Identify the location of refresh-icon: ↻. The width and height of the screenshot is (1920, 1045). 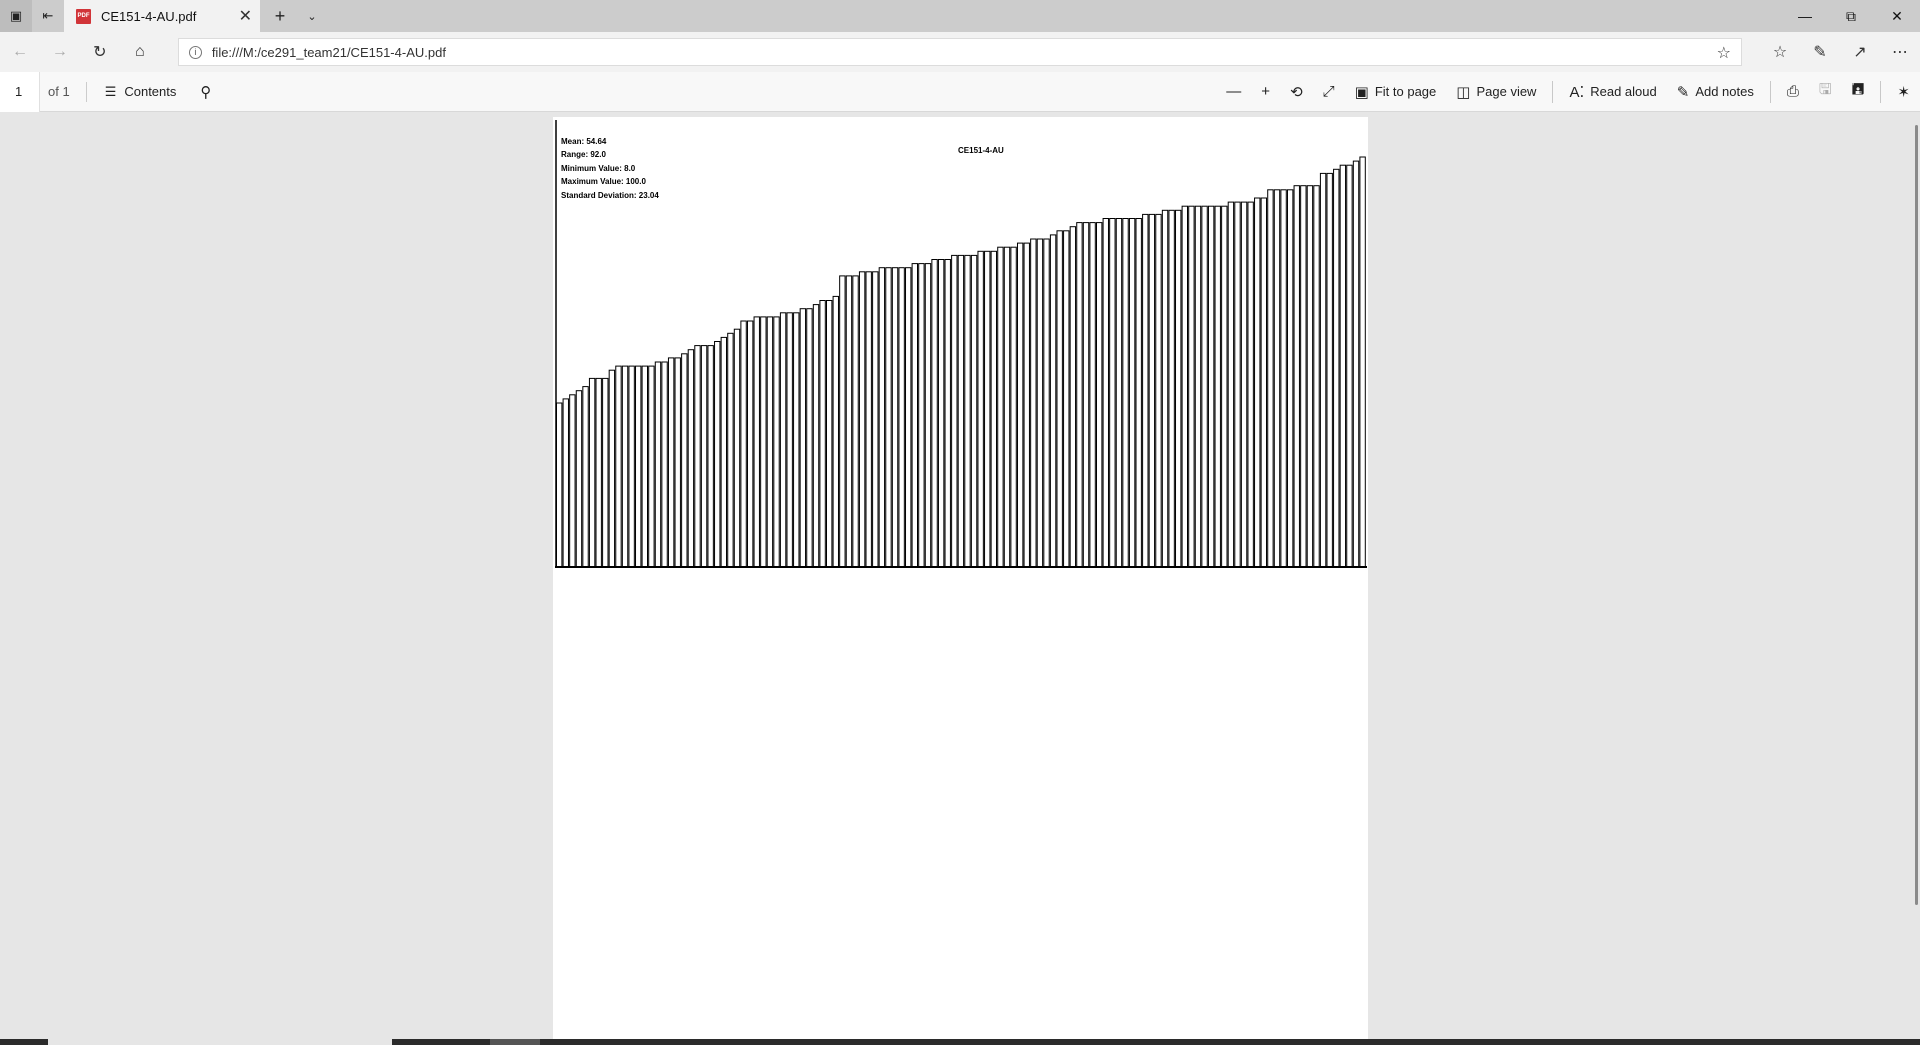
(100, 52).